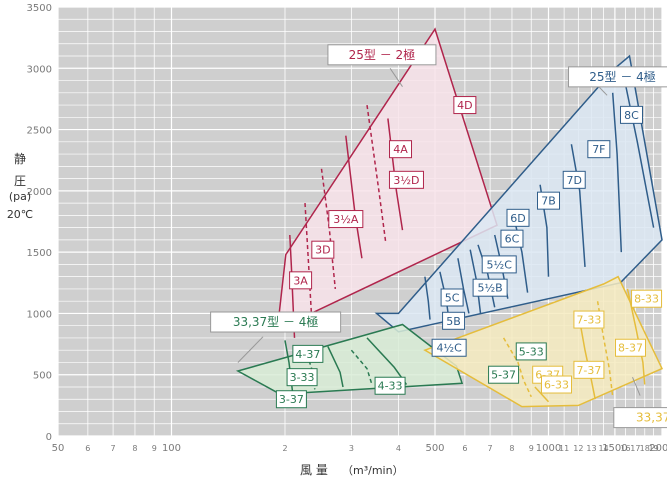  Describe the element at coordinates (373, 470) in the screenshot. I see `x-axis-unit: （m³/min）` at that location.